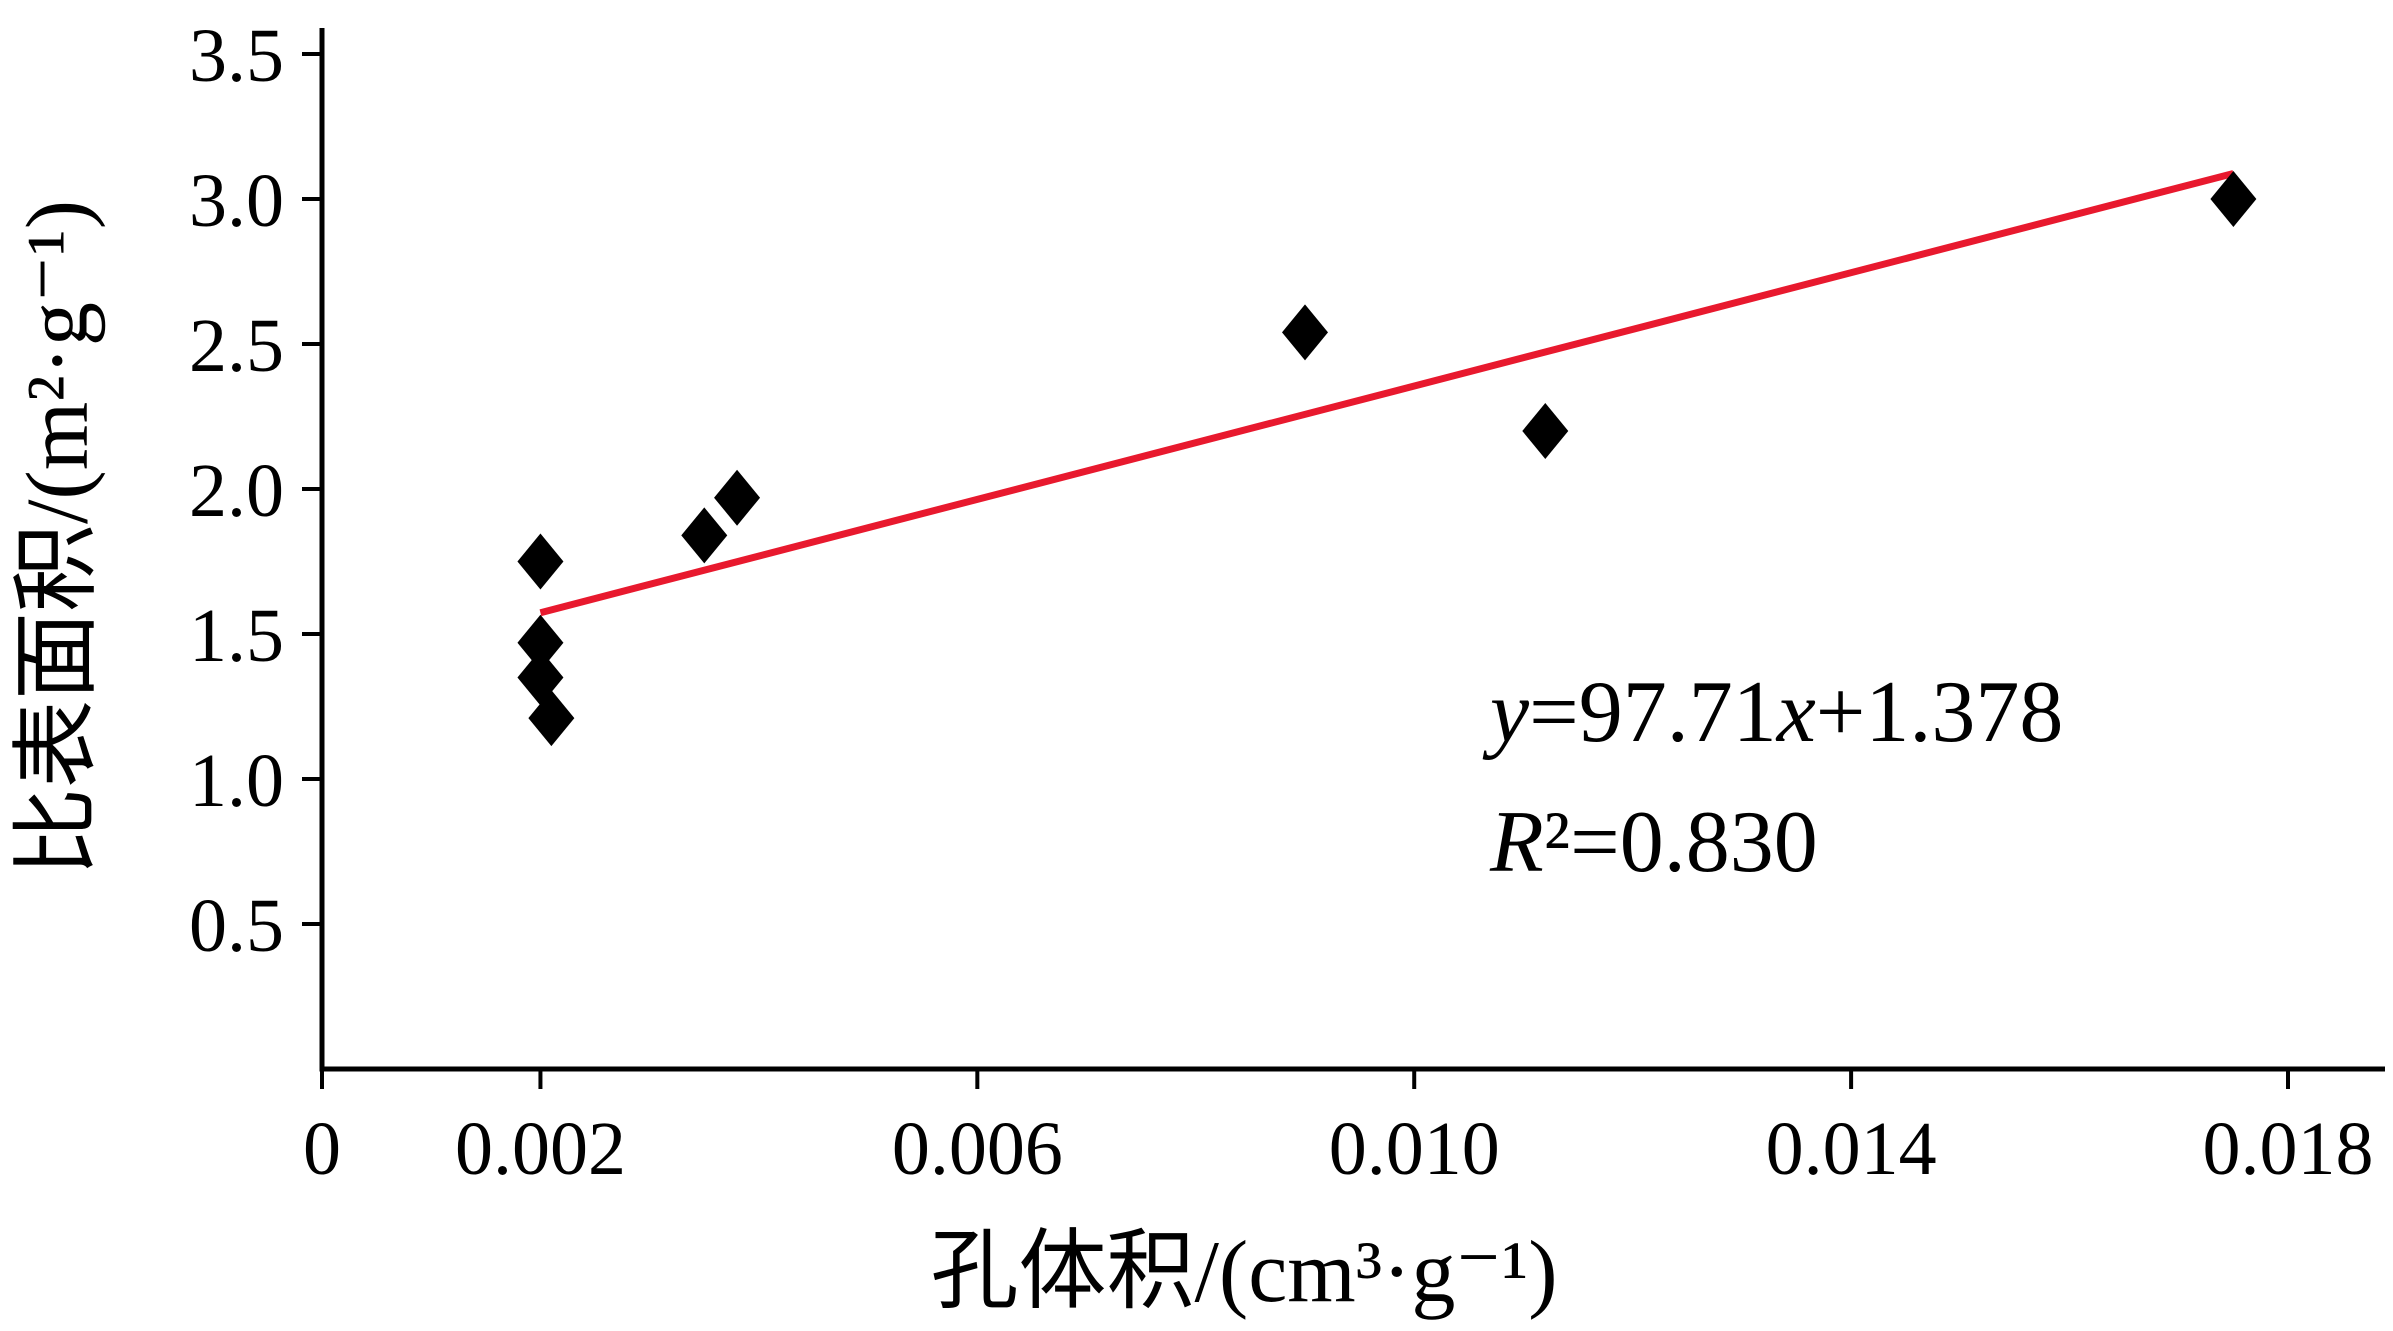 The height and width of the screenshot is (1331, 2393). What do you see at coordinates (1777, 712) in the screenshot?
I see `annotation-line-equation: y=97.71x+1.378` at bounding box center [1777, 712].